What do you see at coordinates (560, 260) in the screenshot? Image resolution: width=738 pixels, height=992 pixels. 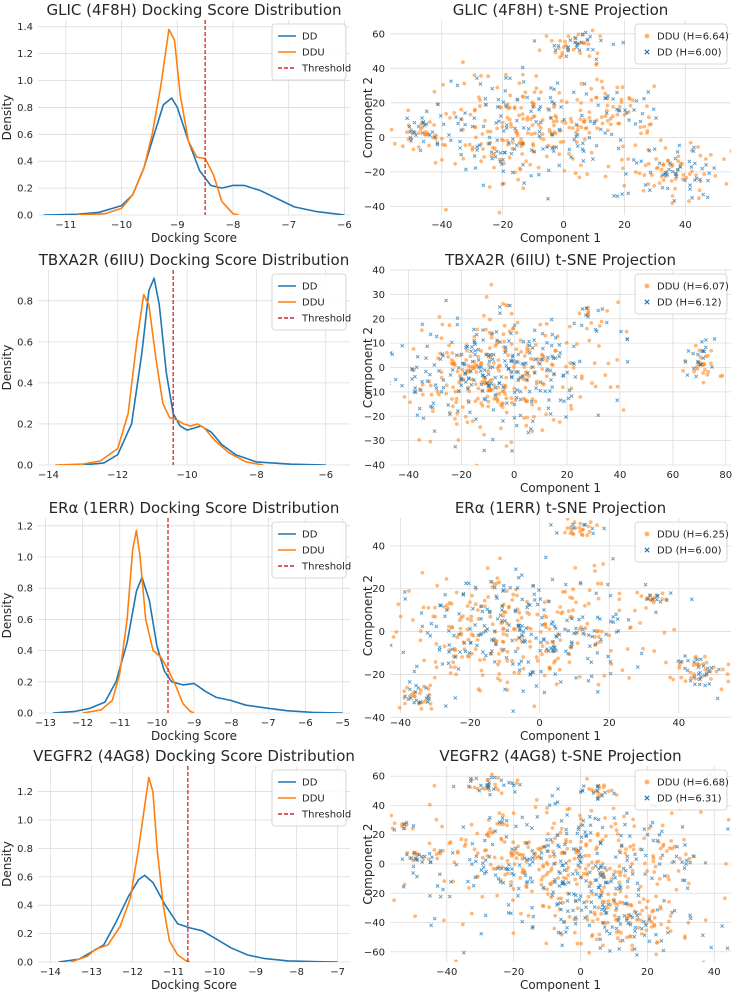 I see `chart-title: TBXA2R (6IIU) t-SNE Projection` at bounding box center [560, 260].